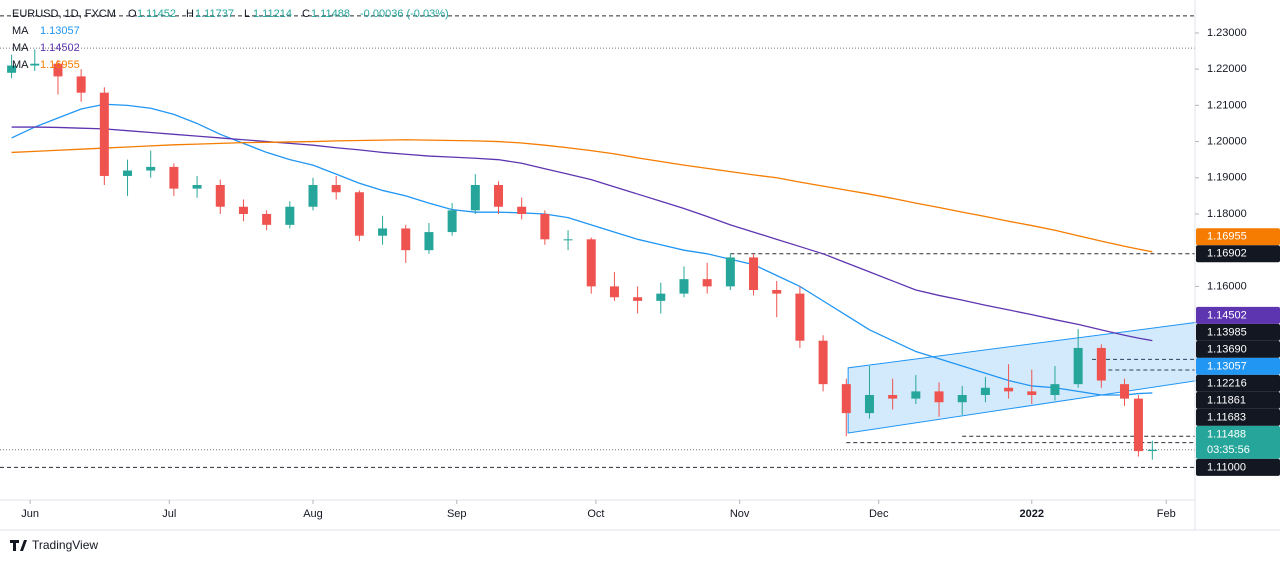  What do you see at coordinates (595, 514) in the screenshot?
I see `x-tick-label: Oct` at bounding box center [595, 514].